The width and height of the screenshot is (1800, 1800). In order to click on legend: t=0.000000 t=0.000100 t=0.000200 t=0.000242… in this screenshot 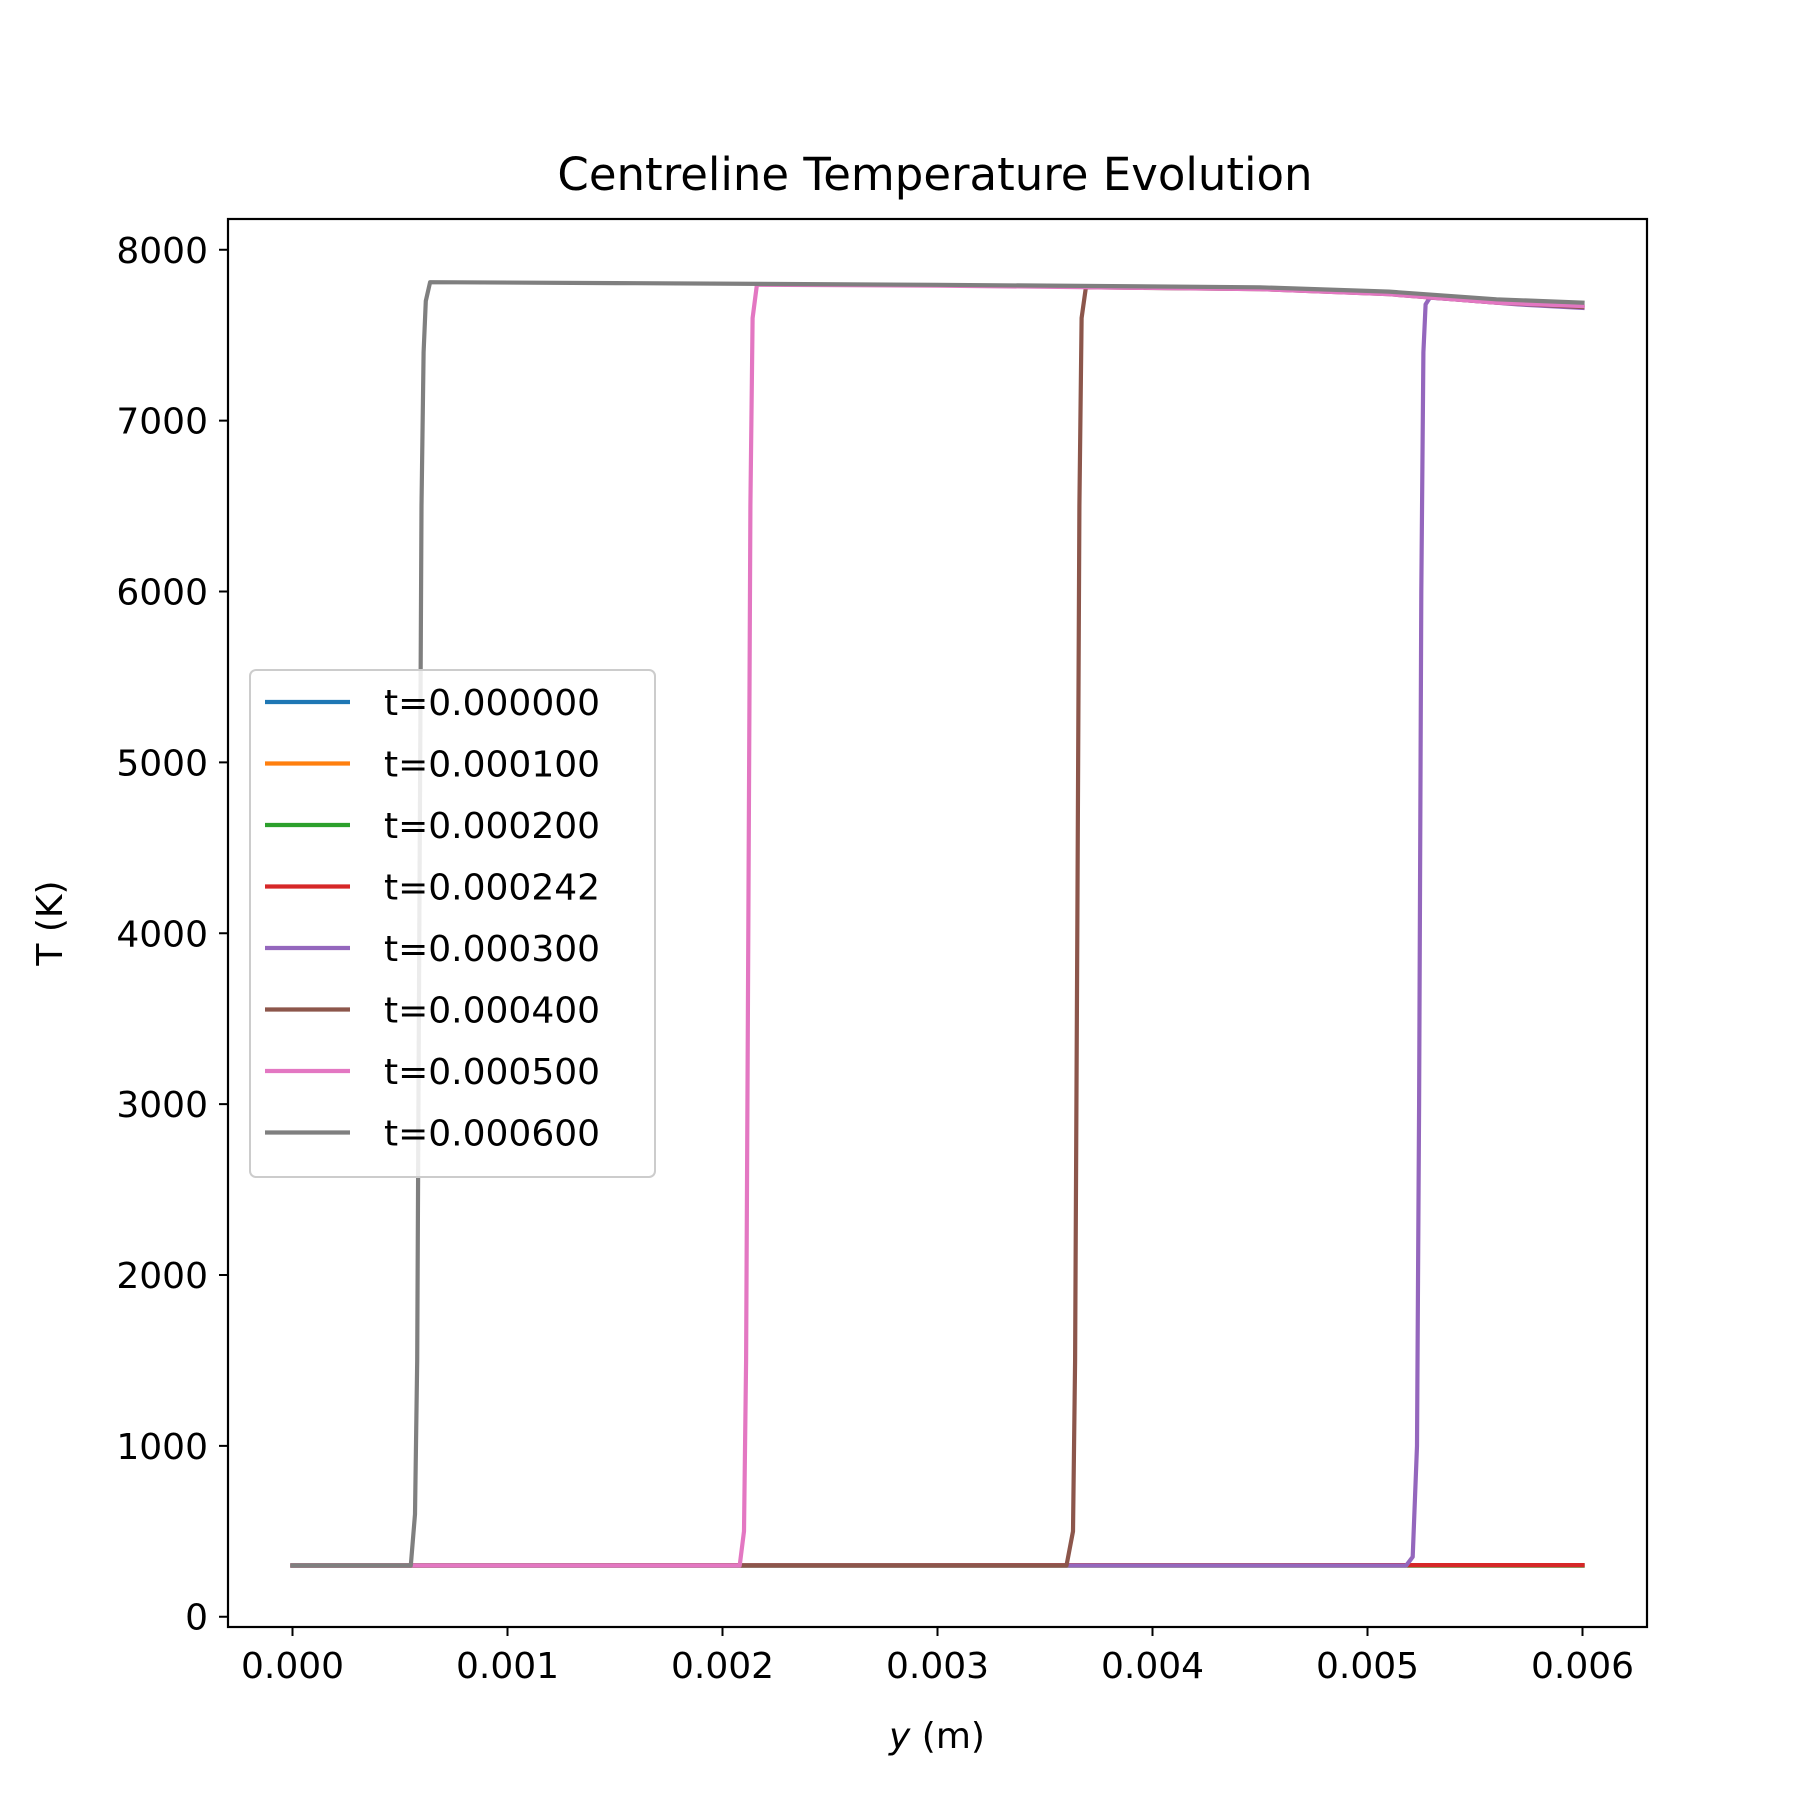, I will do `click(452, 923)`.